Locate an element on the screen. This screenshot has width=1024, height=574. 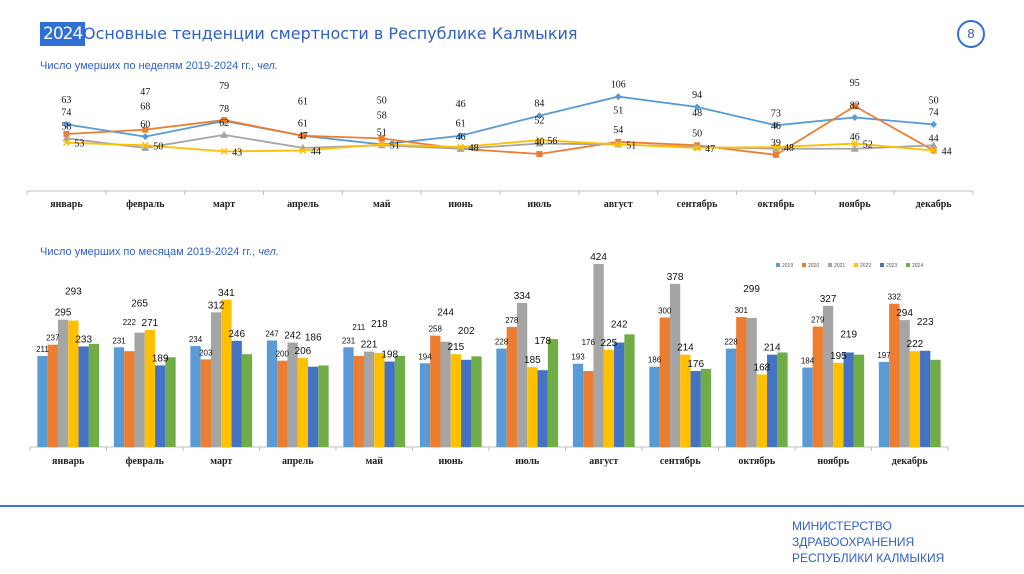
monthly-x-tick-label: апрель is located at coordinates (298, 461).